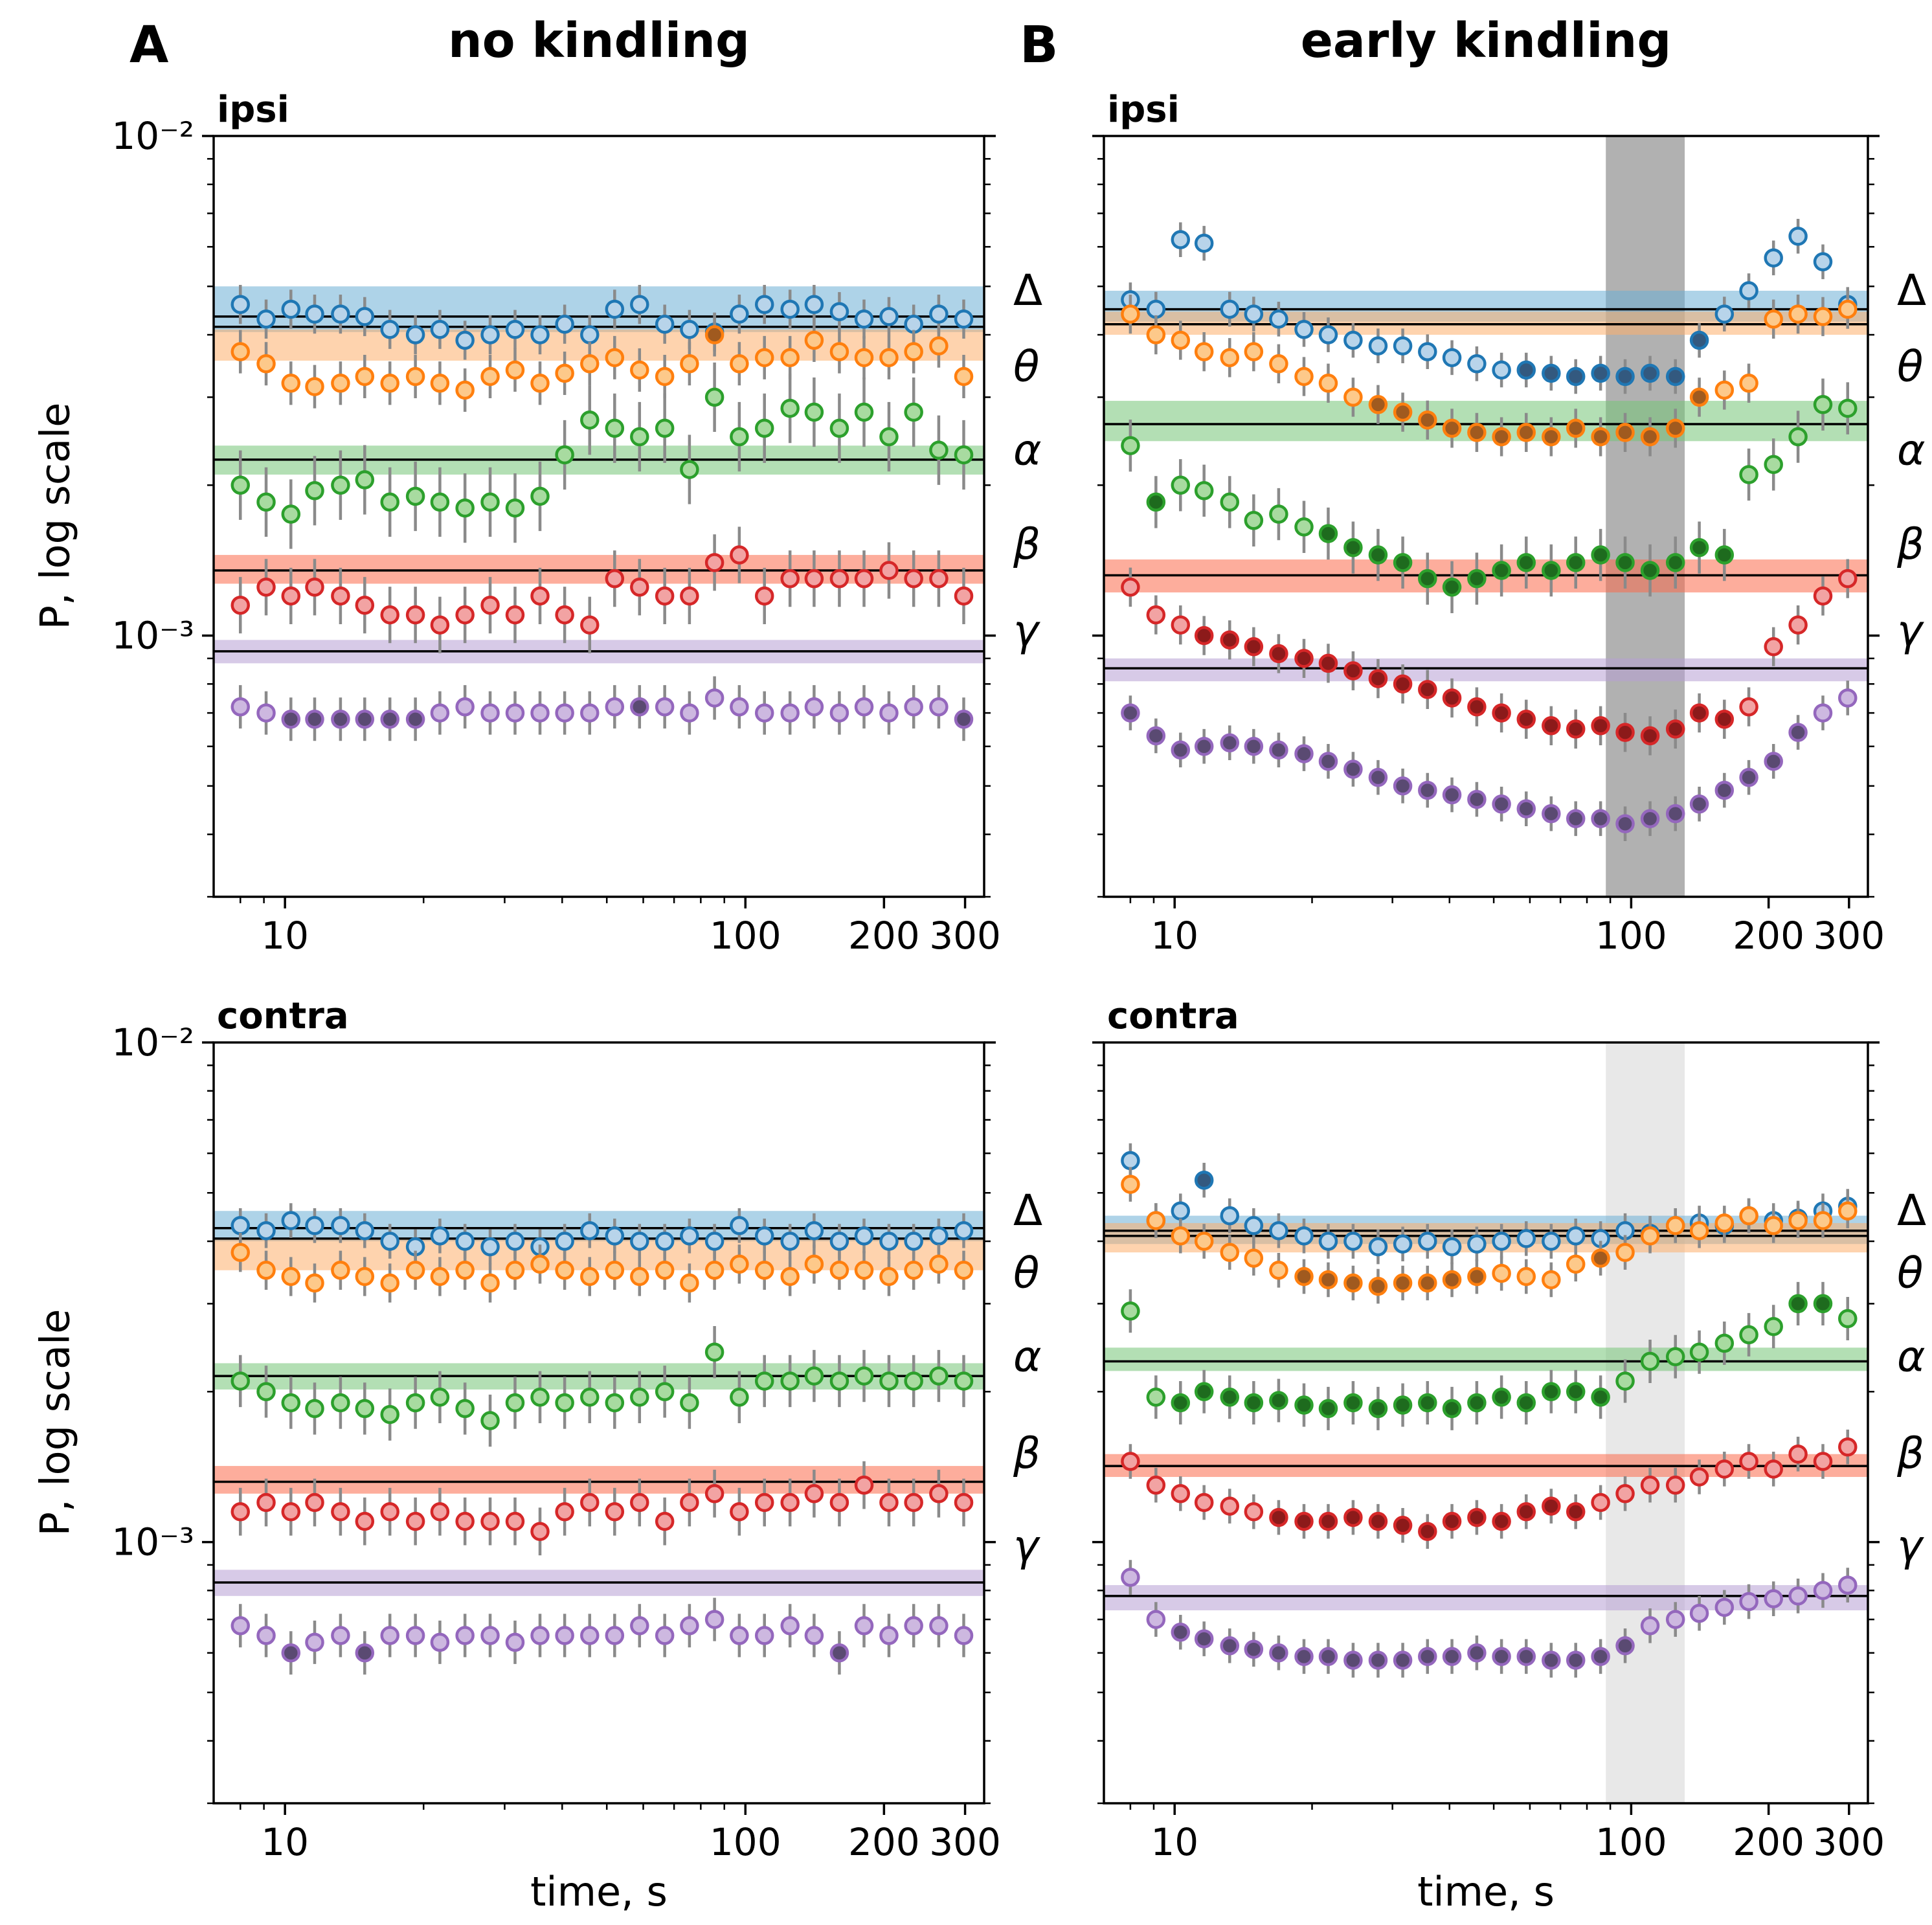 The image size is (1932, 1925). What do you see at coordinates (1039, 45) in the screenshot?
I see `panel-b-letter: B` at bounding box center [1039, 45].